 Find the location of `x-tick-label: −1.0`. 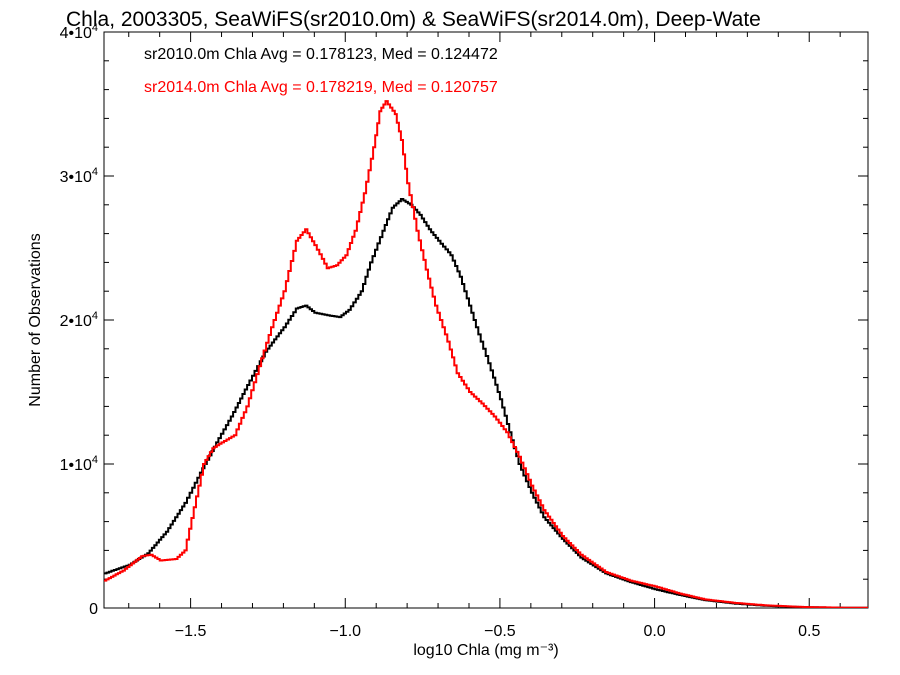

x-tick-label: −1.0 is located at coordinates (345, 631).